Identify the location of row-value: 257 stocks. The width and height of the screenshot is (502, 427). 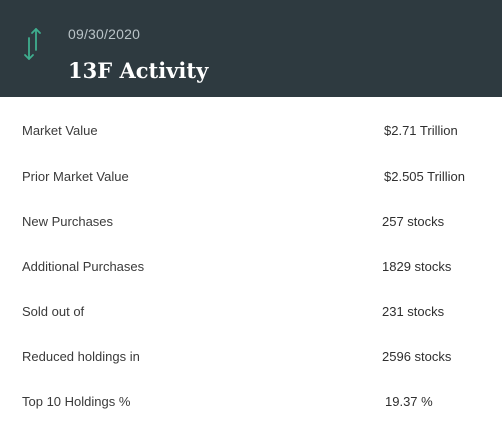
(413, 221).